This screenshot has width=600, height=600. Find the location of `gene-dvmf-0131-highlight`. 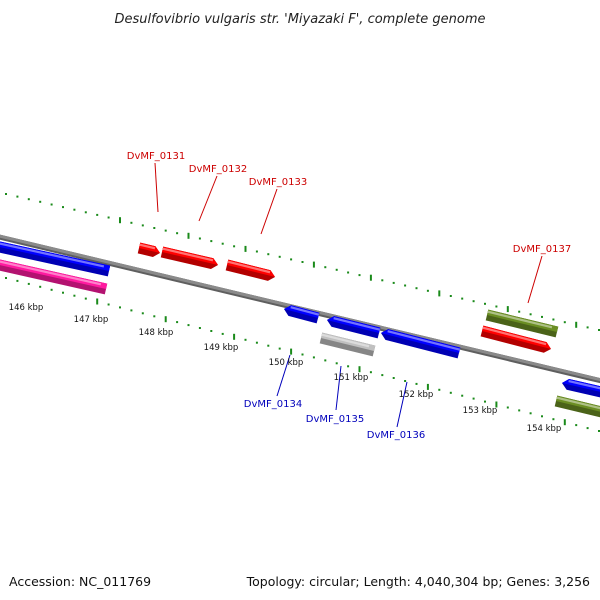

gene-dvmf-0131-highlight is located at coordinates (147, 246).